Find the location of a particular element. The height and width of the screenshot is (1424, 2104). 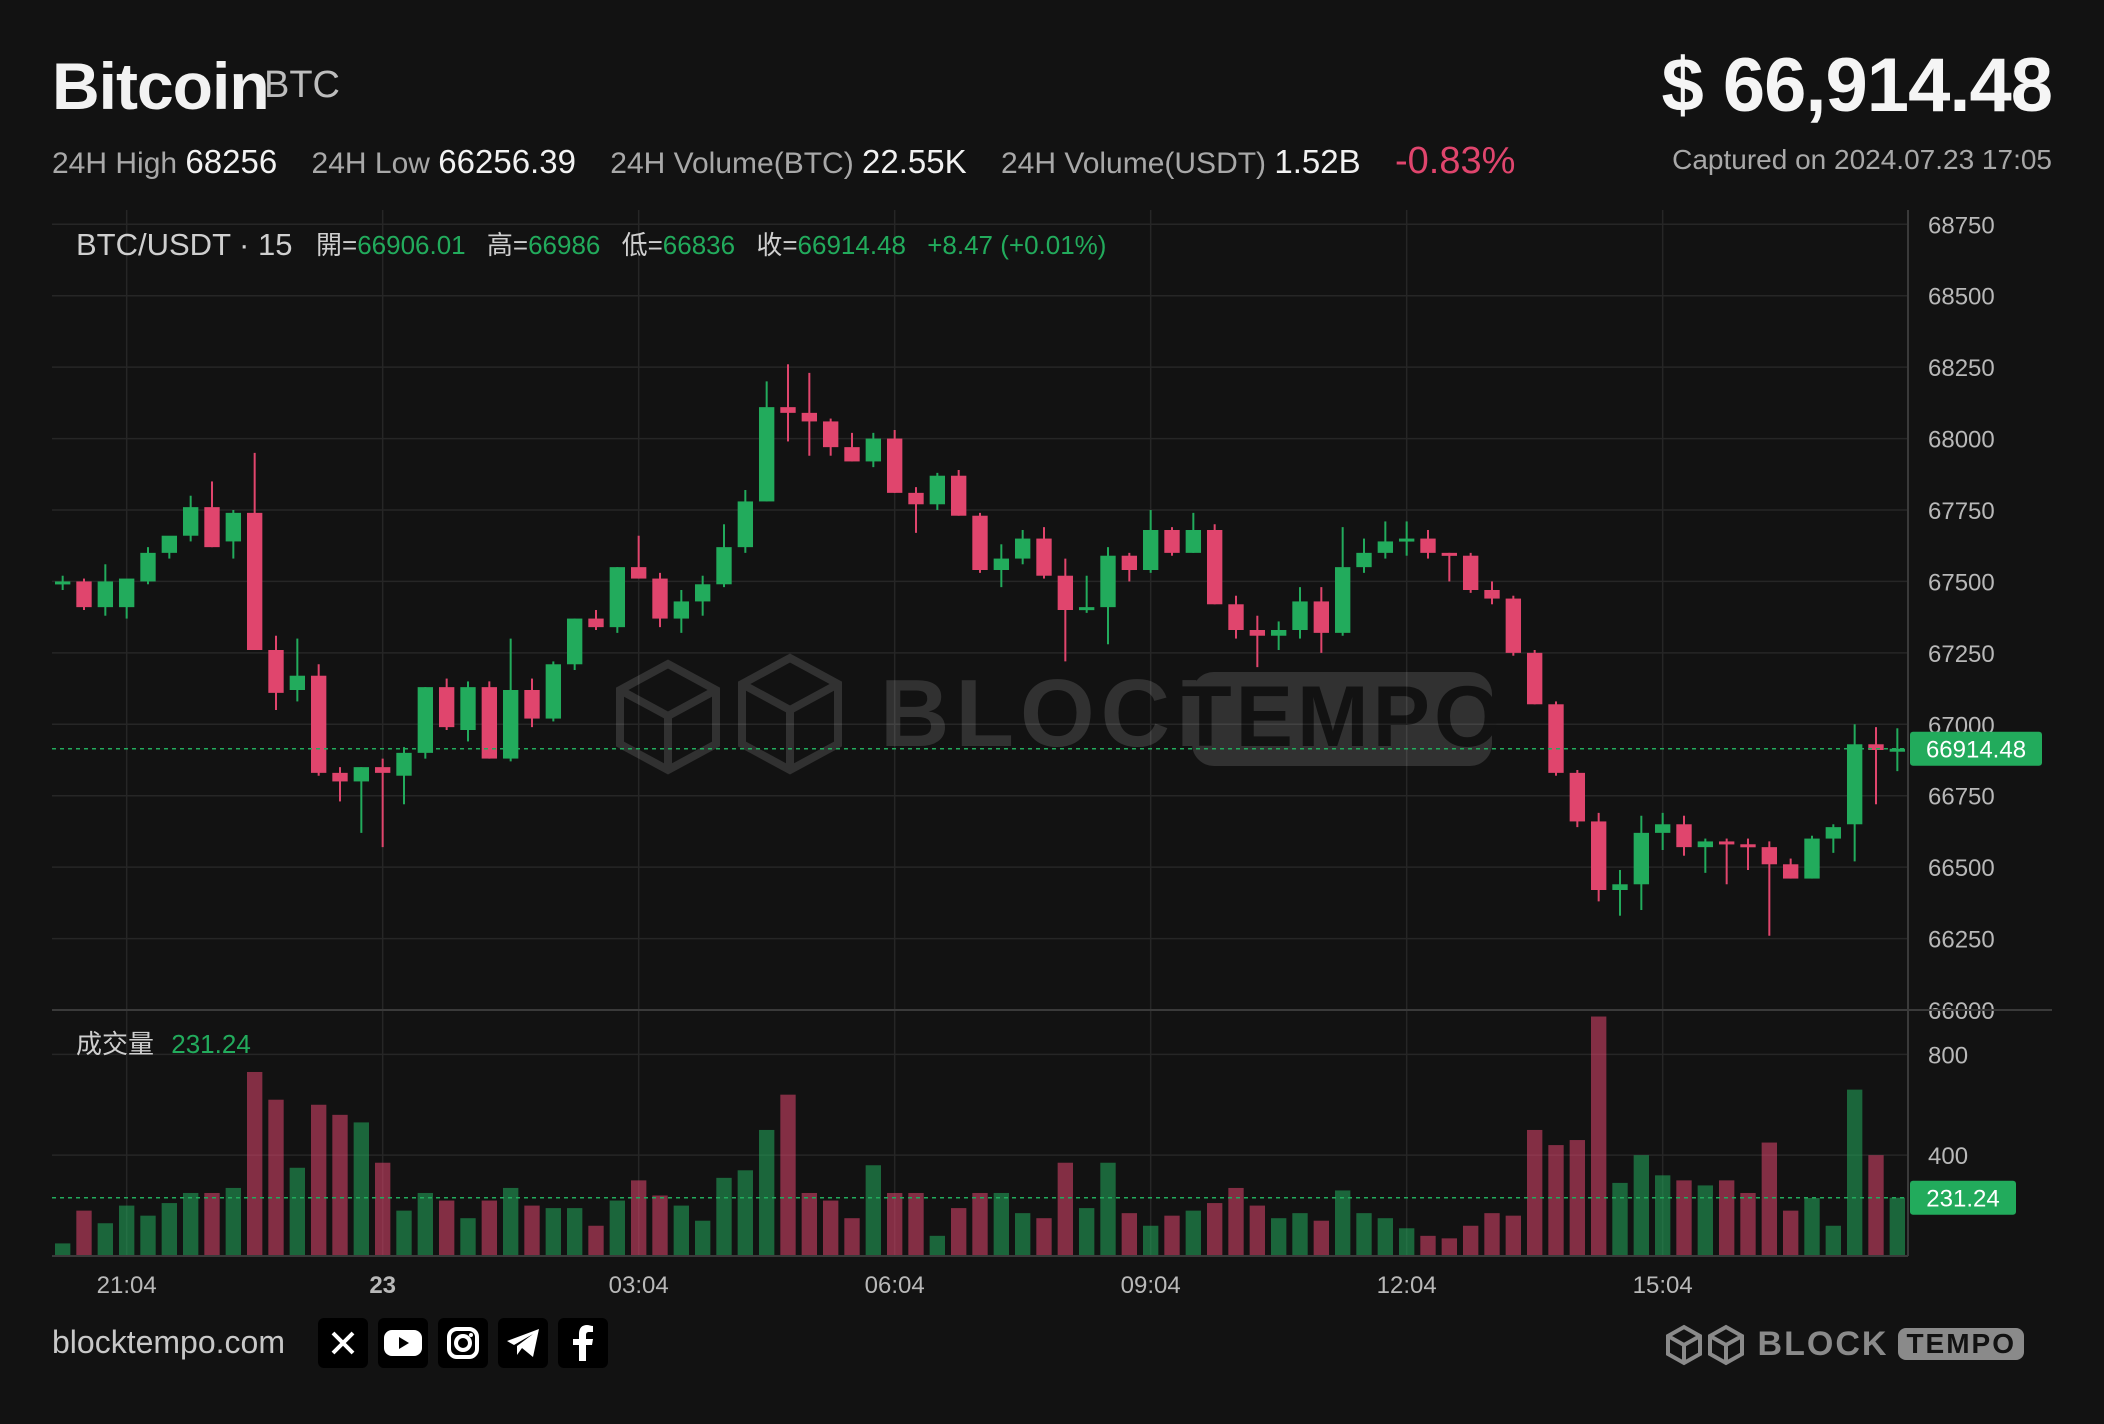

brand-logo-icon is located at coordinates (1704, 1345).